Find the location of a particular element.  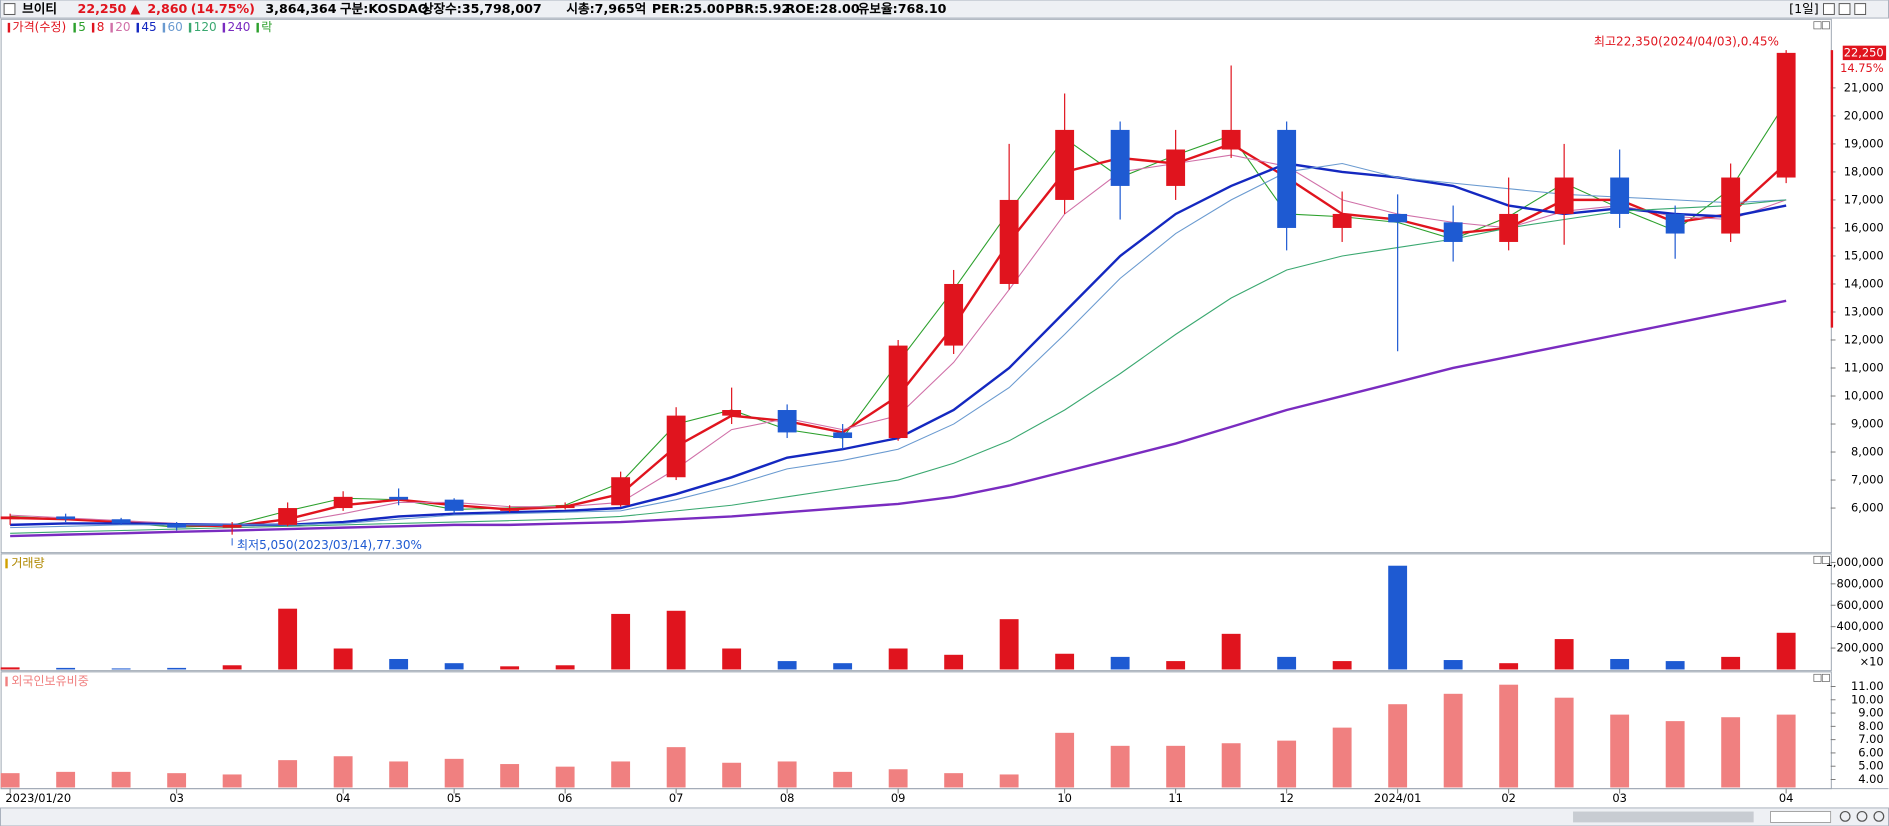

y-tick-label: 6,000 is located at coordinates (1867, 508).